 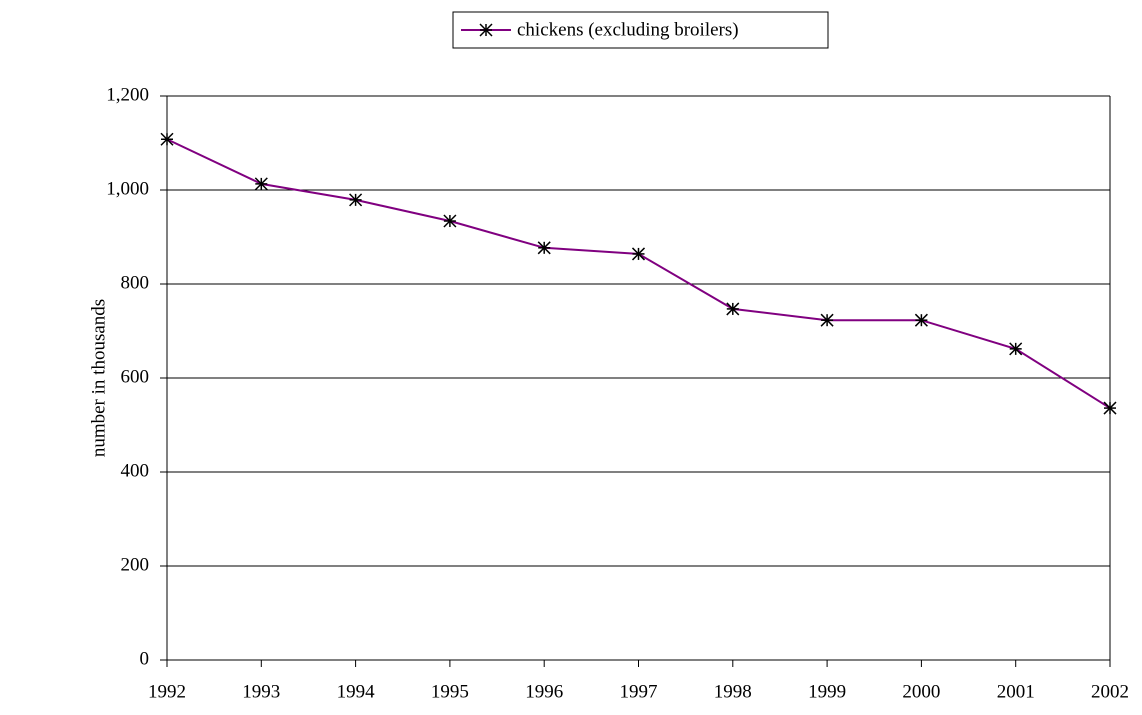 What do you see at coordinates (356, 691) in the screenshot?
I see `x-tick-label: 1994` at bounding box center [356, 691].